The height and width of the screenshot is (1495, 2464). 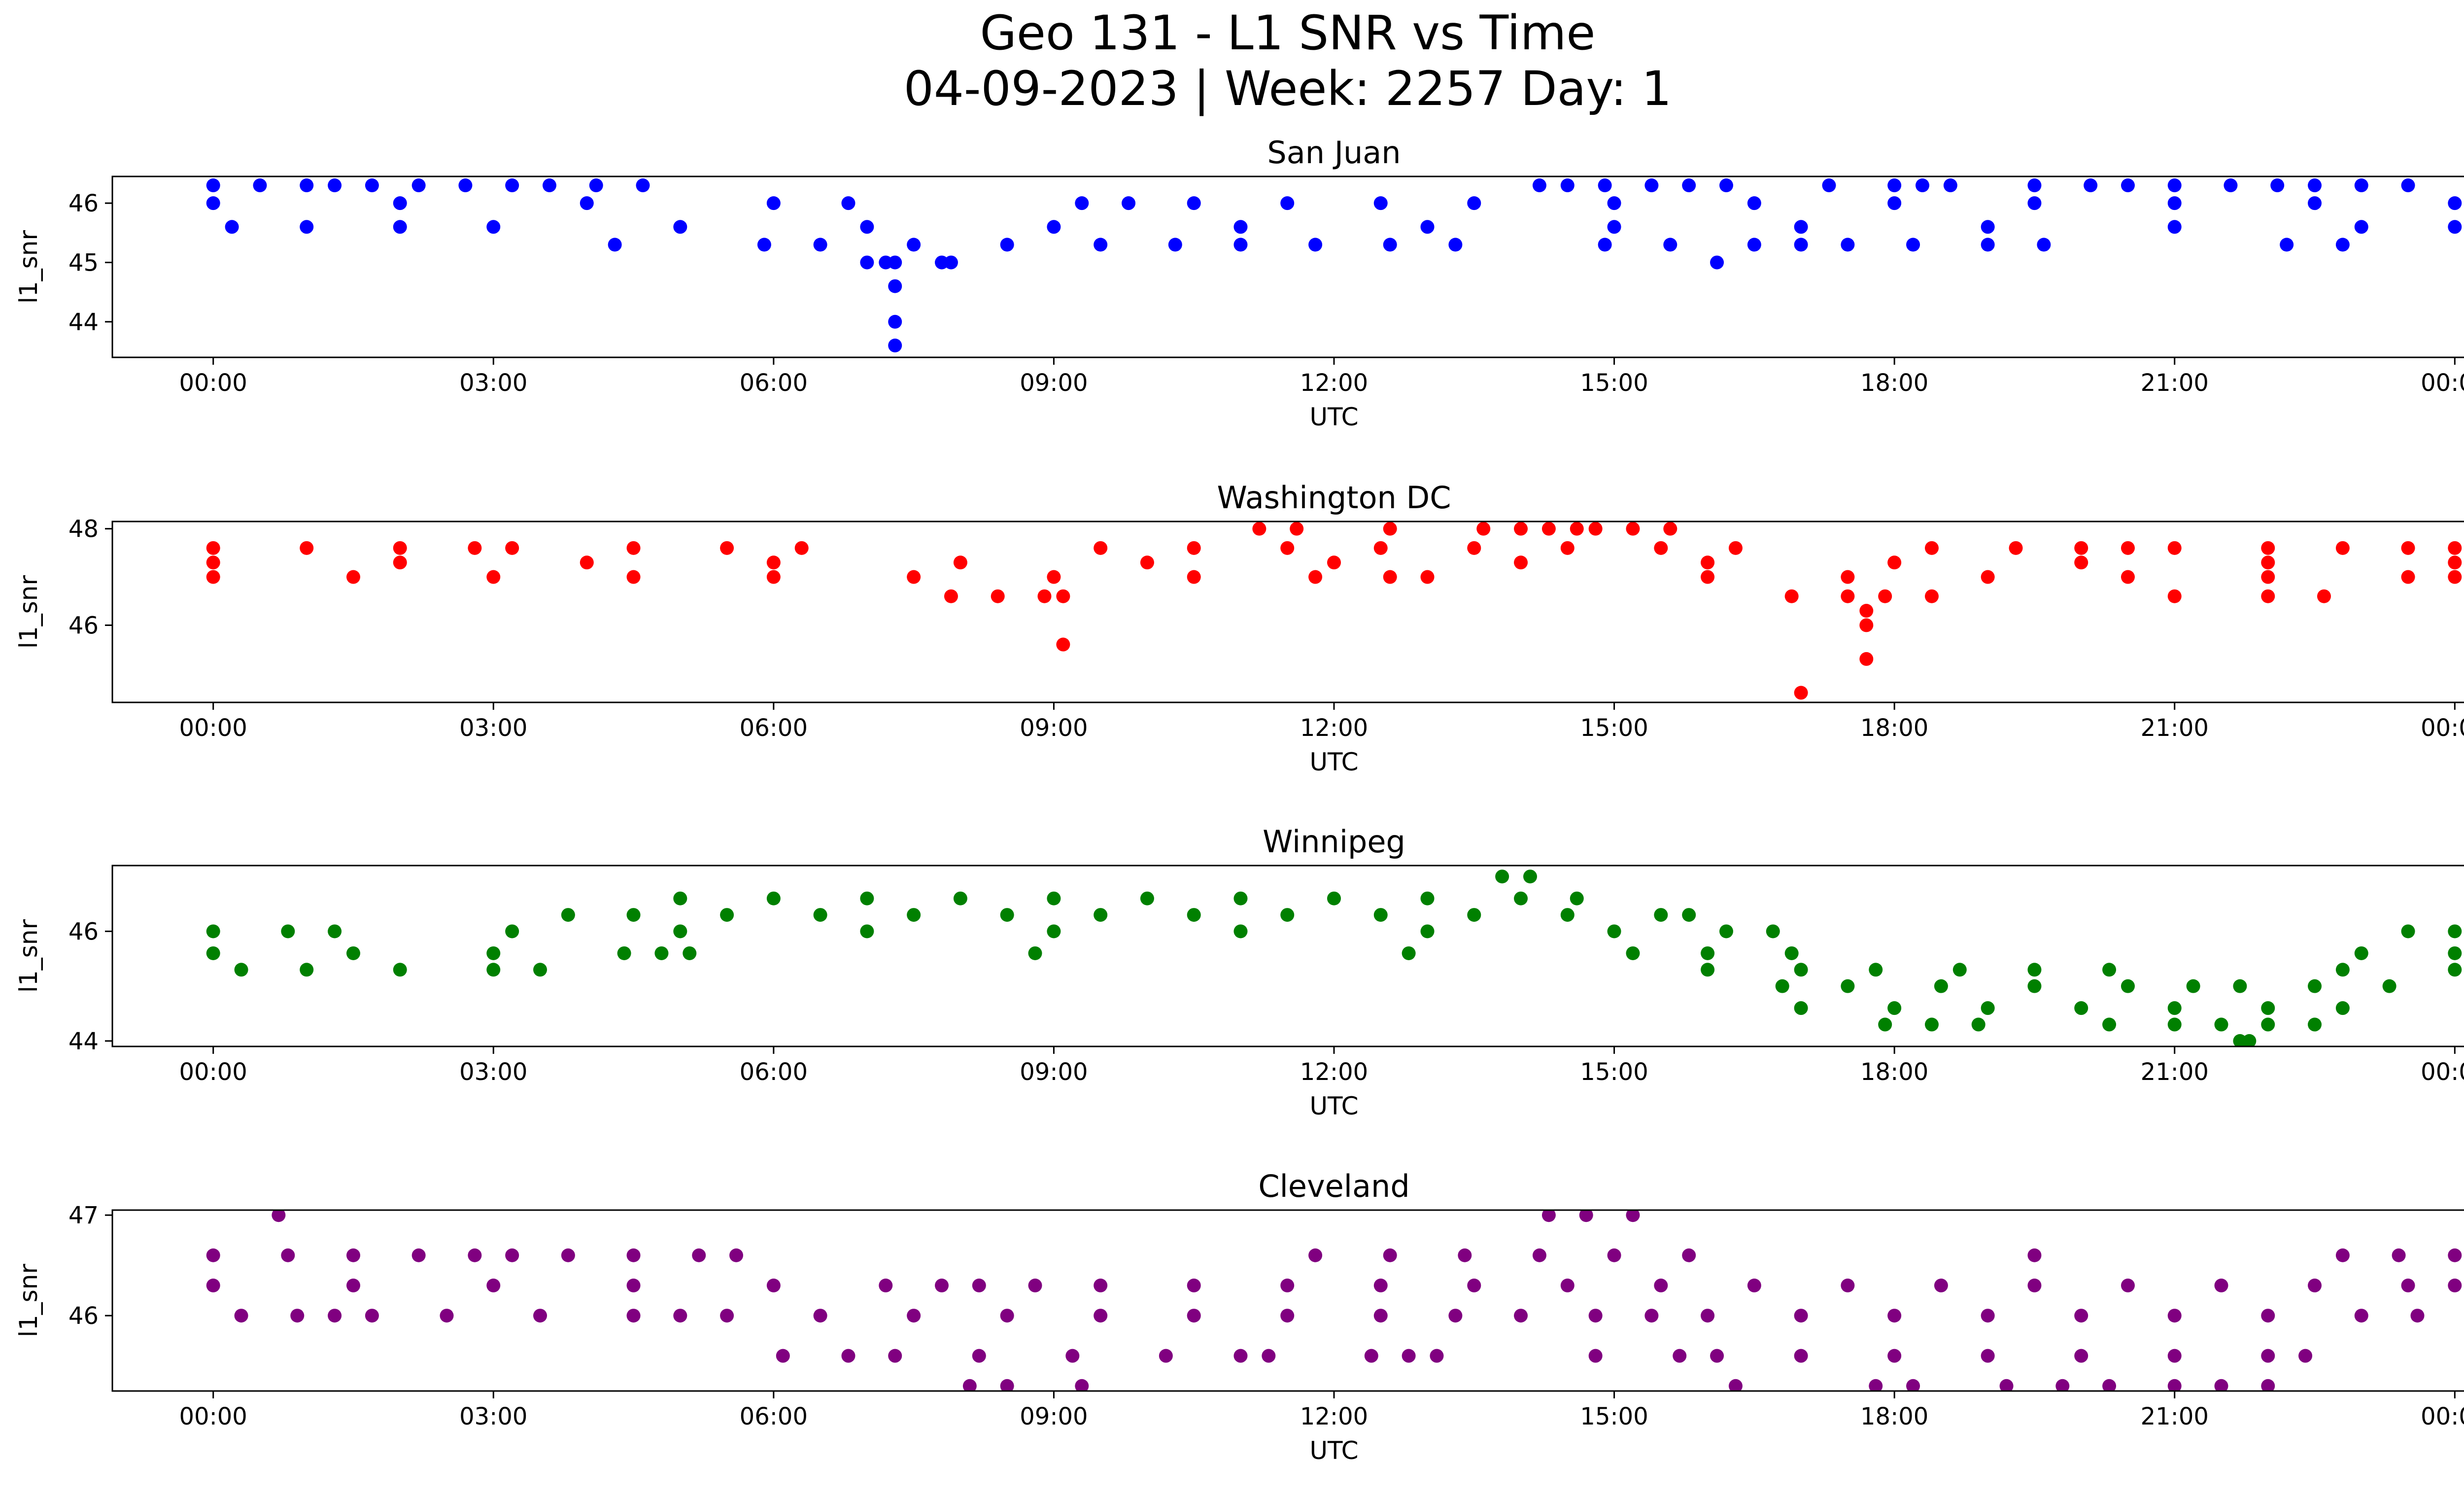 What do you see at coordinates (1334, 1416) in the screenshot?
I see `x-tick-label: 12:00` at bounding box center [1334, 1416].